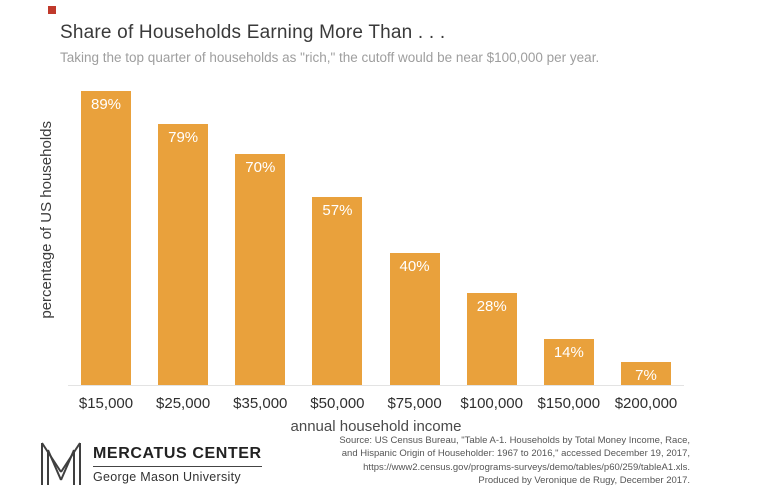 This screenshot has height=503, width=768. I want to click on bar-group: 14% $150,000, so click(569, 233).